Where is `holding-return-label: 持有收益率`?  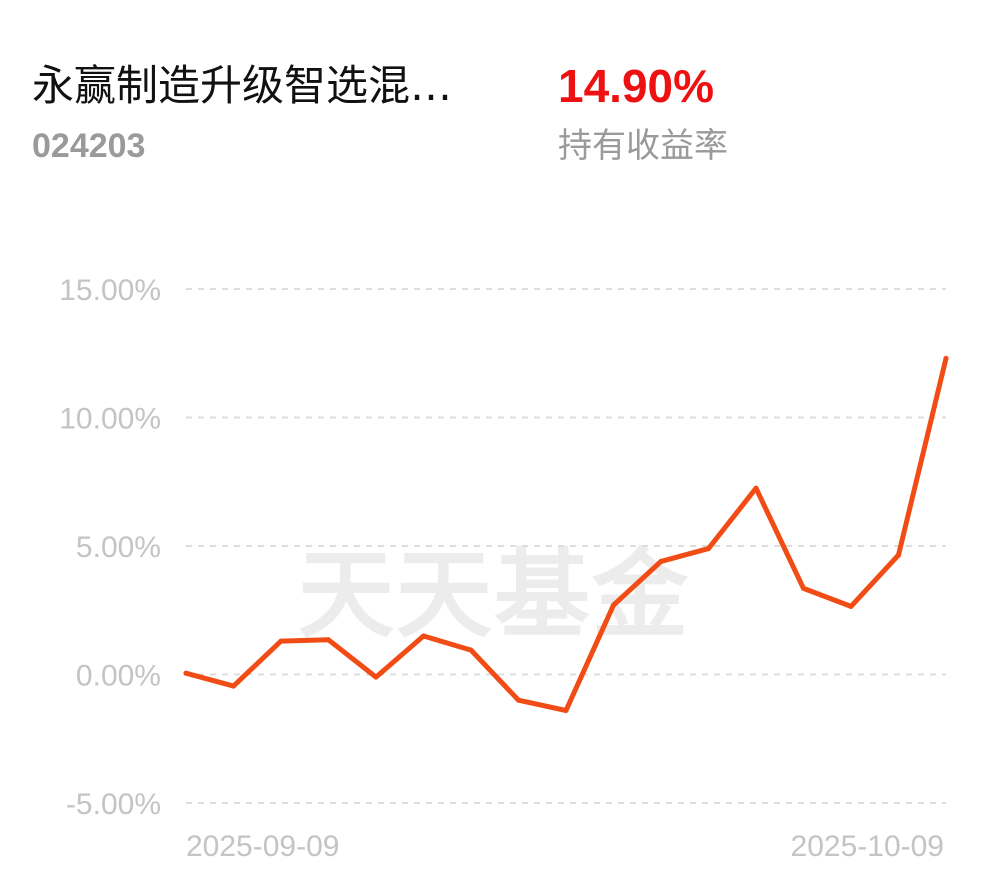
holding-return-label: 持有收益率 is located at coordinates (643, 146).